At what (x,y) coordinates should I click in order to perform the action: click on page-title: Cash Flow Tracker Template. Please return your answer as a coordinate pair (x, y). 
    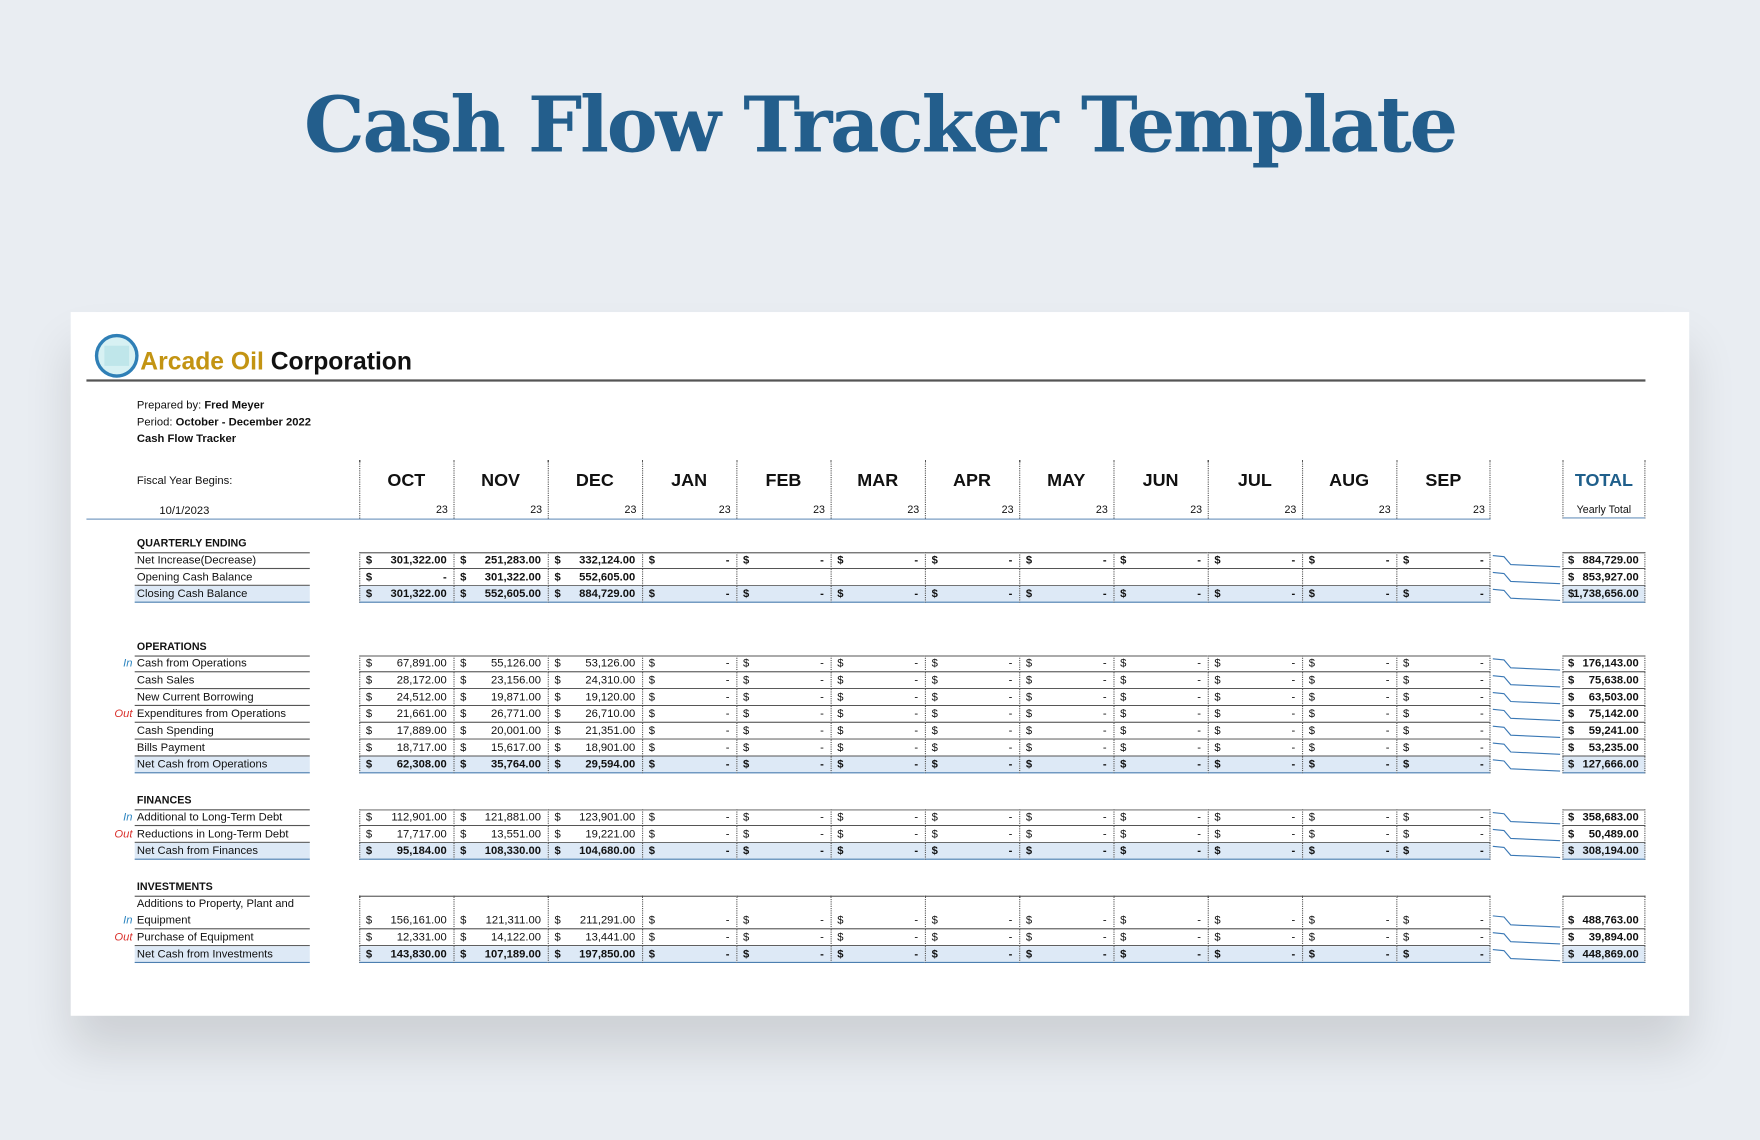
    Looking at the image, I should click on (881, 125).